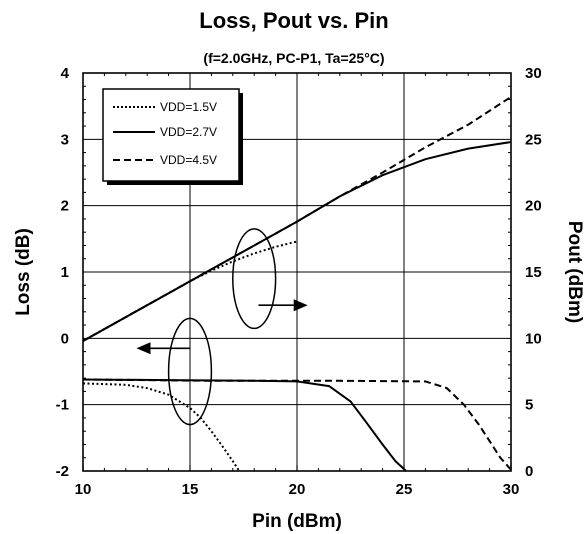  What do you see at coordinates (23, 272) in the screenshot?
I see `y-axis-label-left: Loss (dB)` at bounding box center [23, 272].